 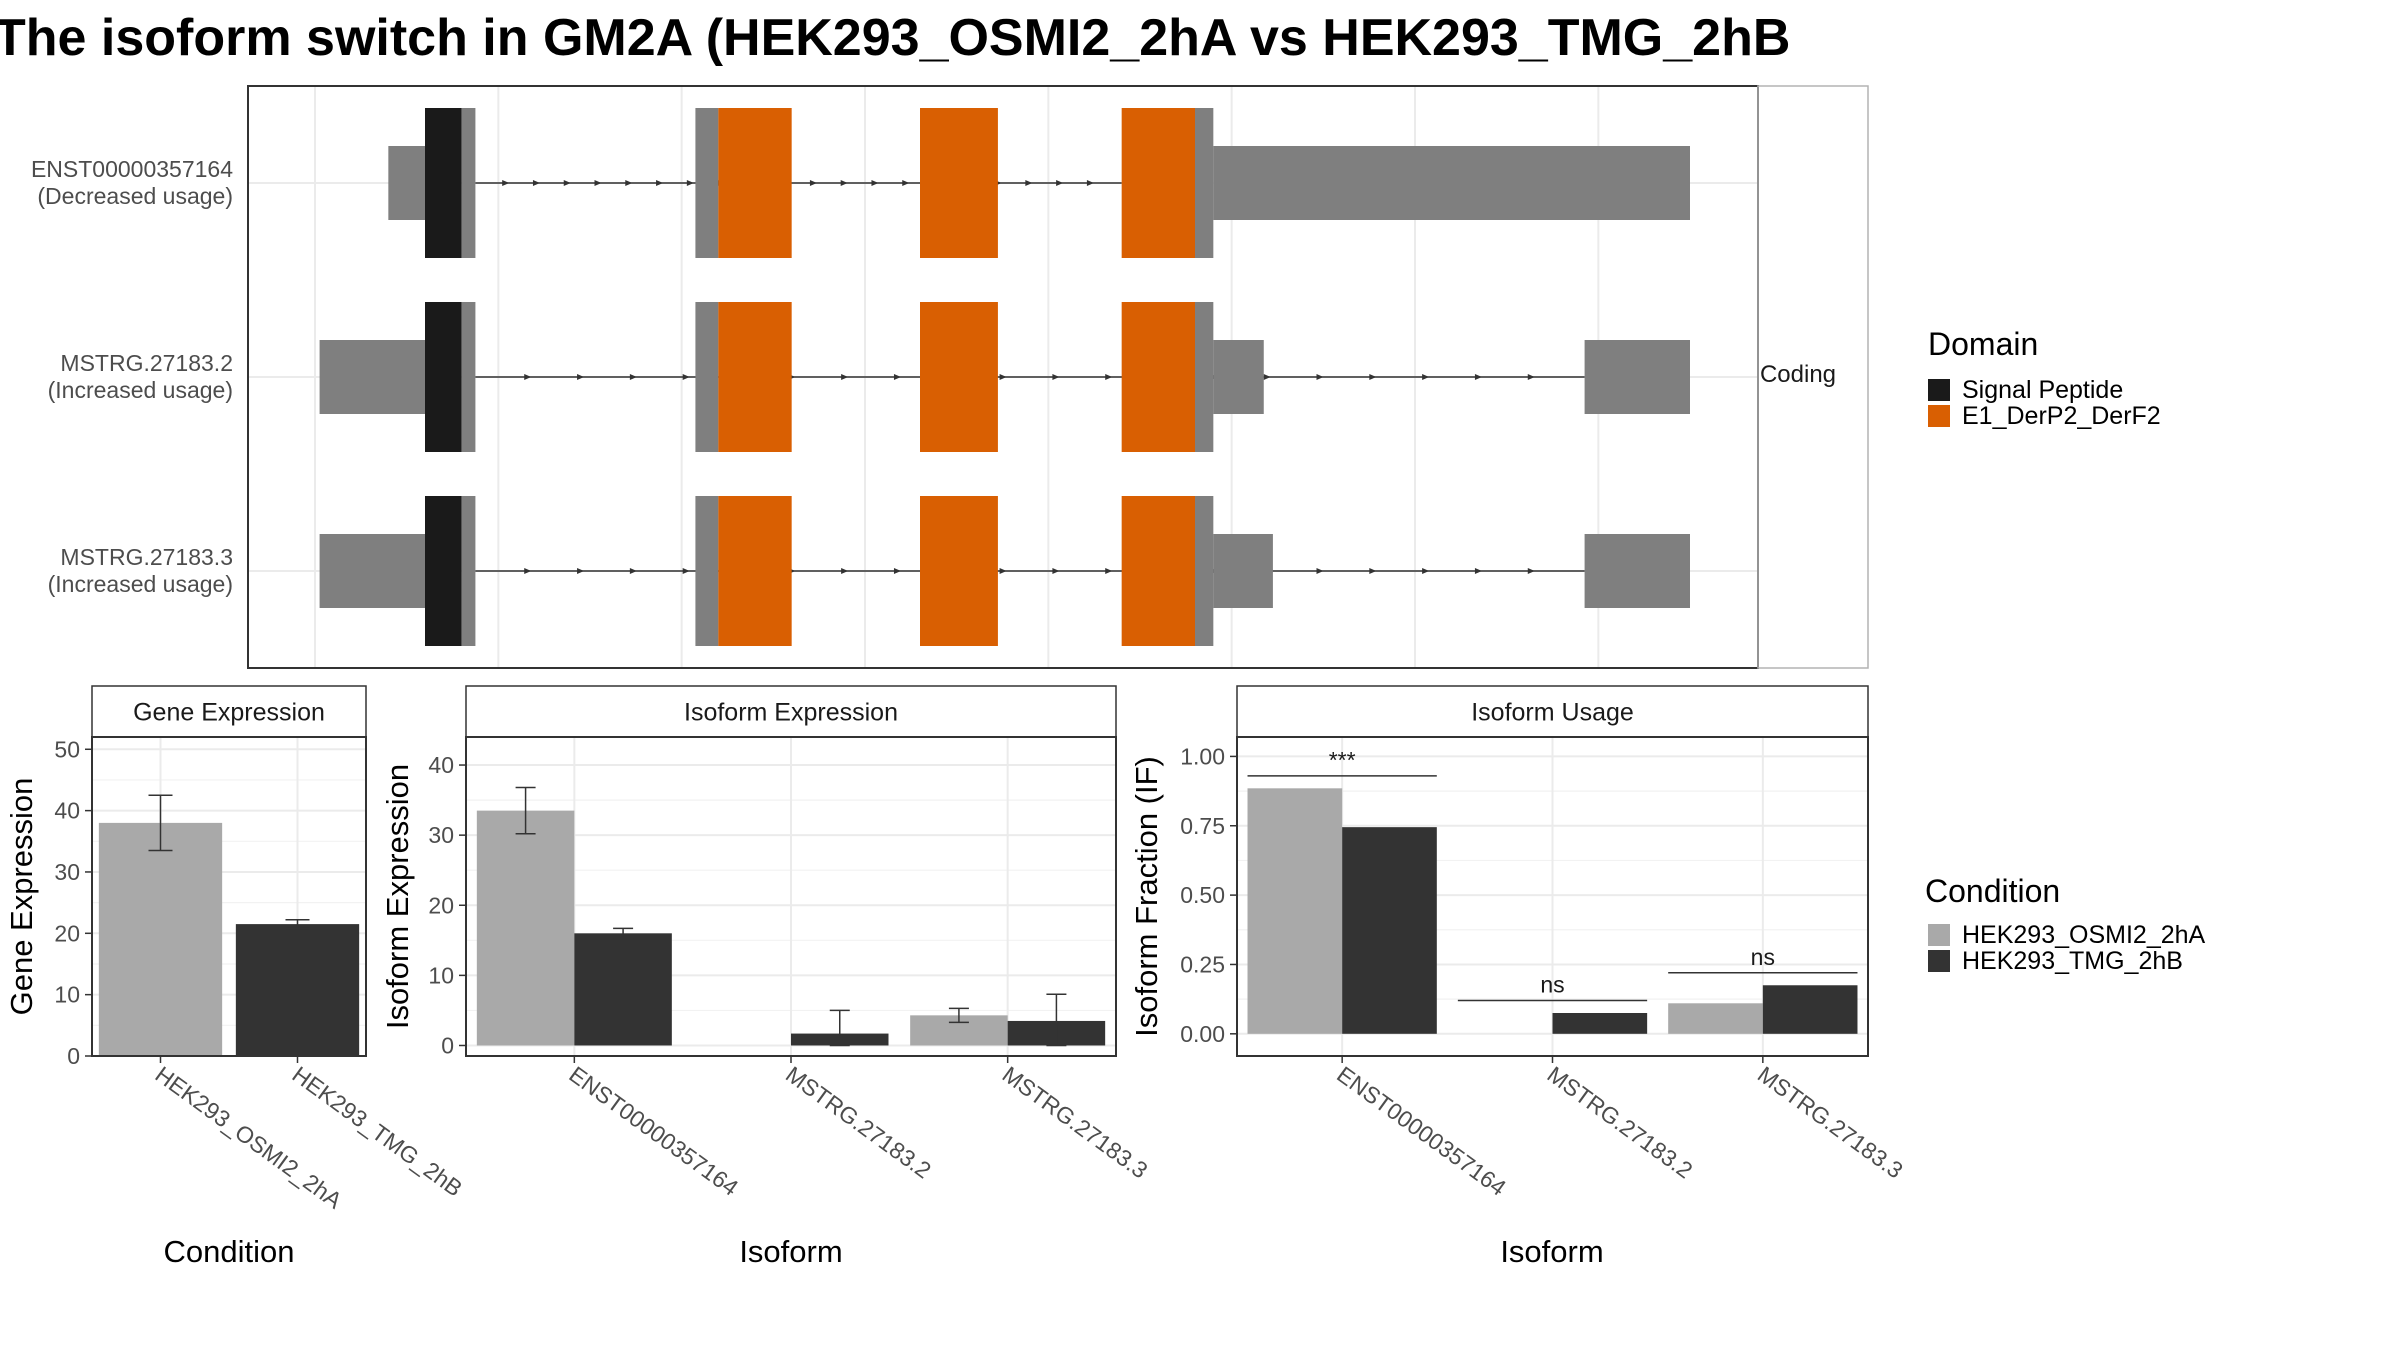 What do you see at coordinates (132, 169) in the screenshot?
I see `transcript-id-enst00000357164: ENST00000357164` at bounding box center [132, 169].